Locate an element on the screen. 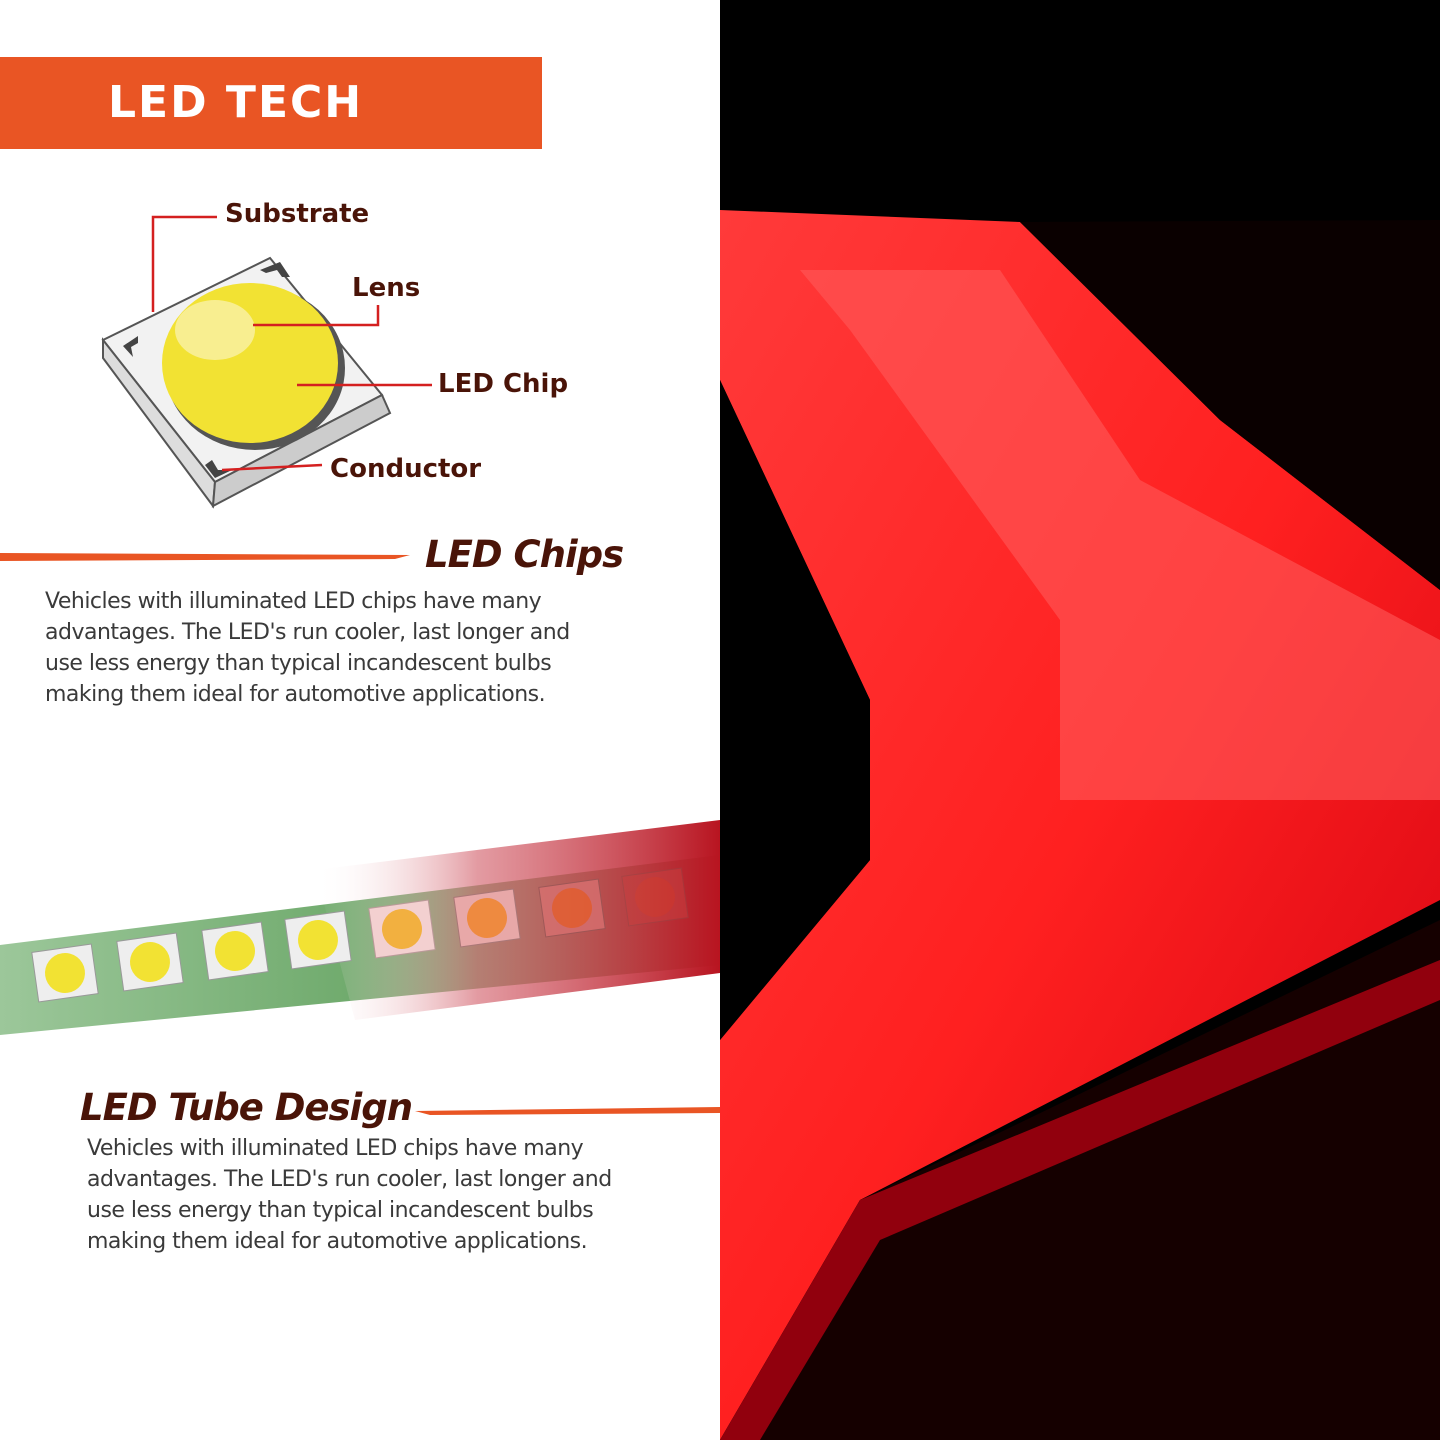 The height and width of the screenshot is (1440, 1440). label-led-chip: LED Chip is located at coordinates (503, 384).